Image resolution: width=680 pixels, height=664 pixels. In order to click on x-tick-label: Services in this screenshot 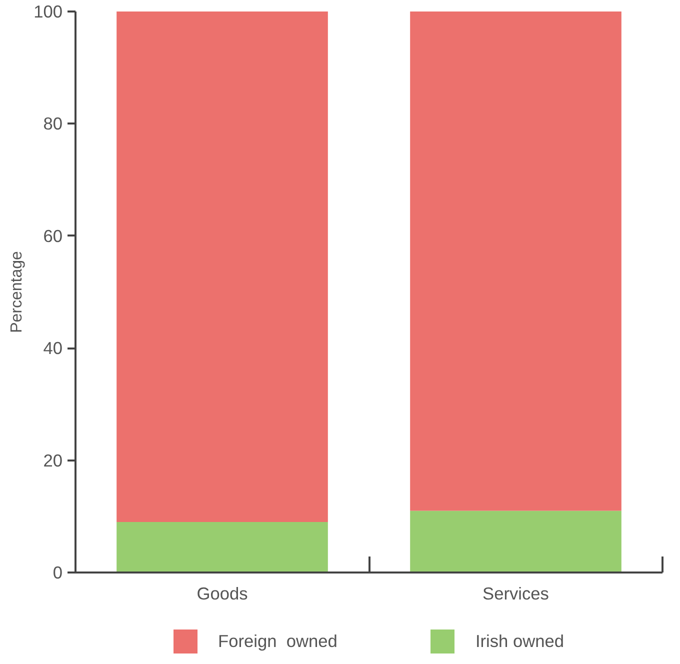, I will do `click(516, 594)`.